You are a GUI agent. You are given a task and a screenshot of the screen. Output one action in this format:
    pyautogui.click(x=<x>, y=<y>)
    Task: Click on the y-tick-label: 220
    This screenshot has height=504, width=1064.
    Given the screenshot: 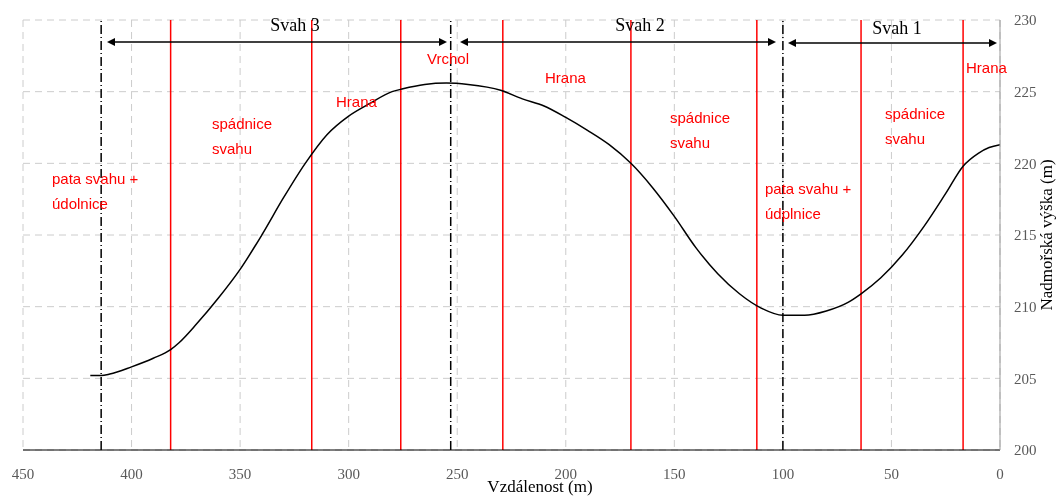 What is the action you would take?
    pyautogui.click(x=1025, y=163)
    